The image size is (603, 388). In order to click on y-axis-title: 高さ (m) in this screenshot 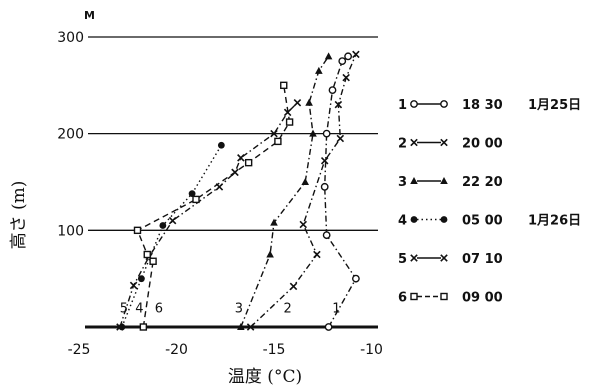, I will do `click(19, 215)`.